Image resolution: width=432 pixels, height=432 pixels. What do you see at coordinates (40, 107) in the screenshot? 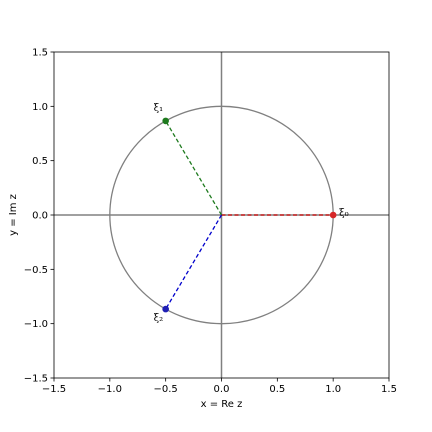
I see `y-tick-label-5: 1.0` at bounding box center [40, 107].